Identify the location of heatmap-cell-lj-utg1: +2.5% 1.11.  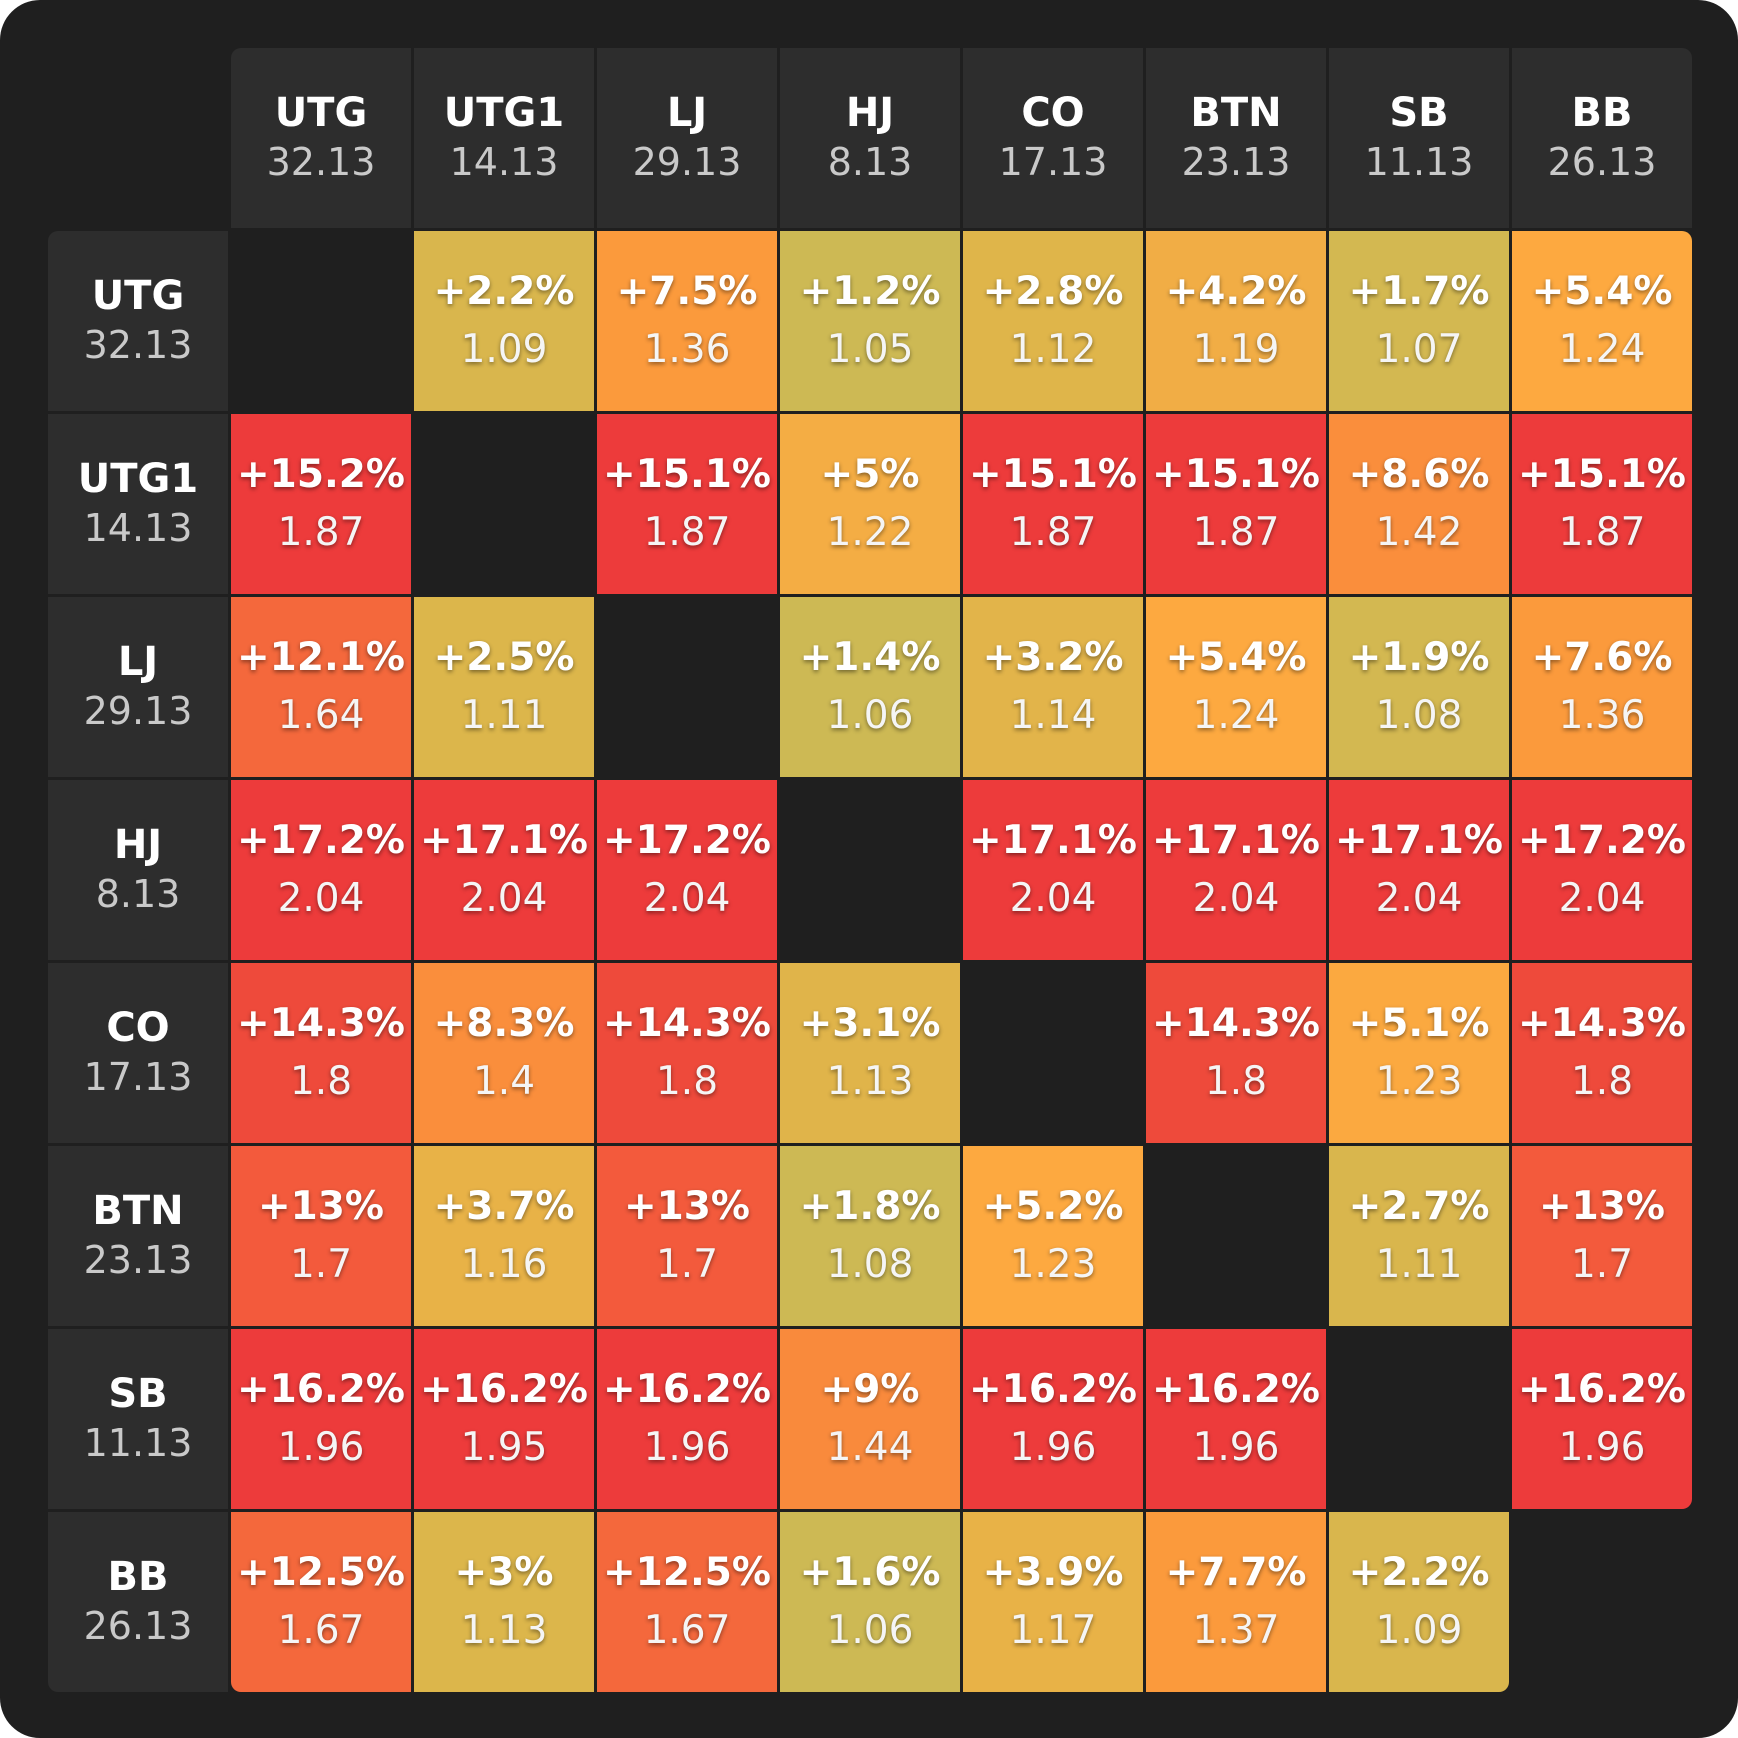
(504, 687).